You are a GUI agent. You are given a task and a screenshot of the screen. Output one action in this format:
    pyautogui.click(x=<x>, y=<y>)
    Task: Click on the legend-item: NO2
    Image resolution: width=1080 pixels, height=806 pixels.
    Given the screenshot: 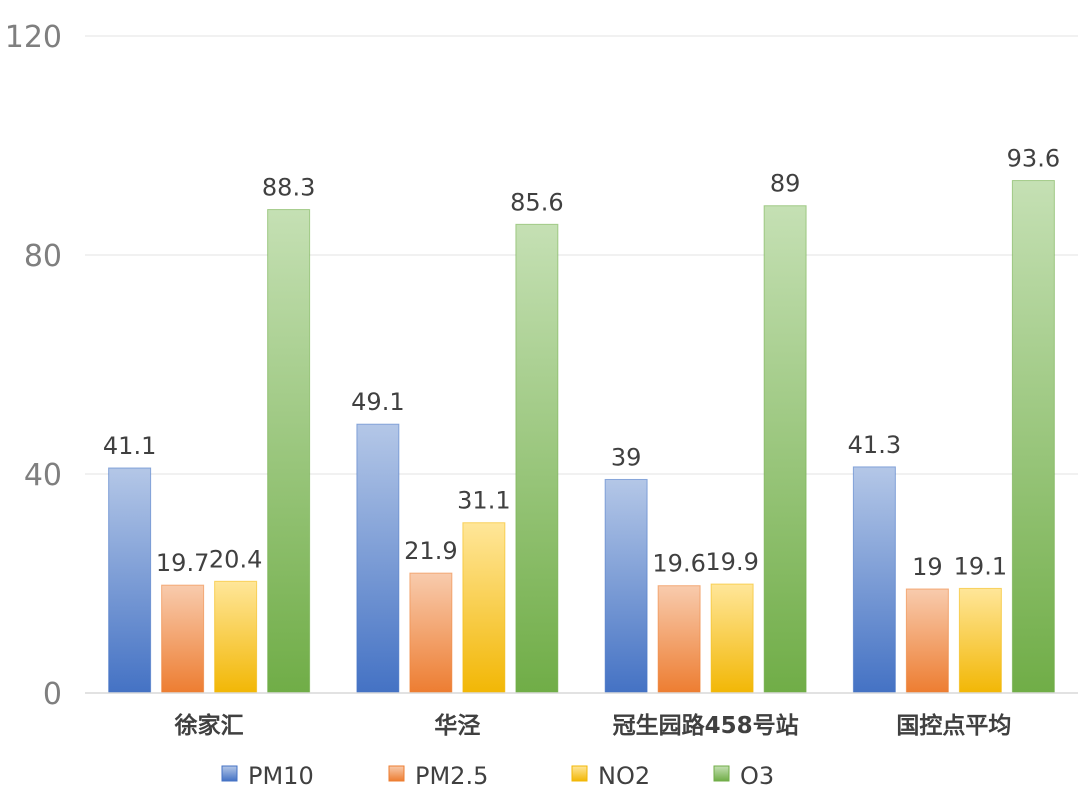 What is the action you would take?
    pyautogui.click(x=610, y=776)
    